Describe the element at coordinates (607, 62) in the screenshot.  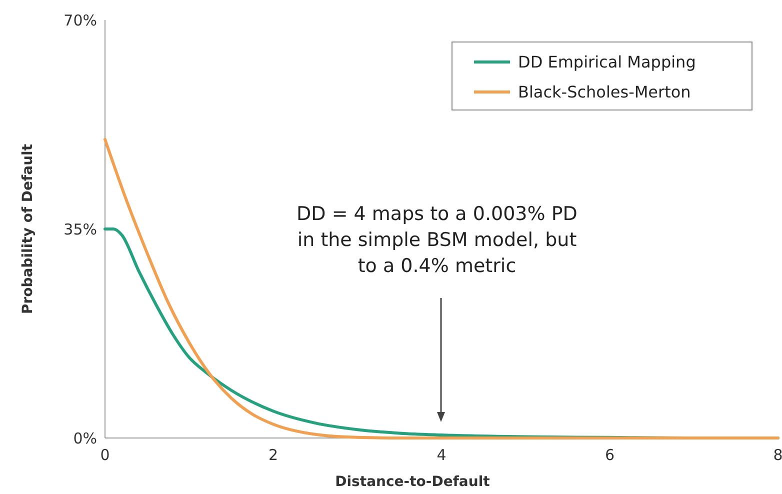
I see `legend-label: DD Empirical Mapping` at that location.